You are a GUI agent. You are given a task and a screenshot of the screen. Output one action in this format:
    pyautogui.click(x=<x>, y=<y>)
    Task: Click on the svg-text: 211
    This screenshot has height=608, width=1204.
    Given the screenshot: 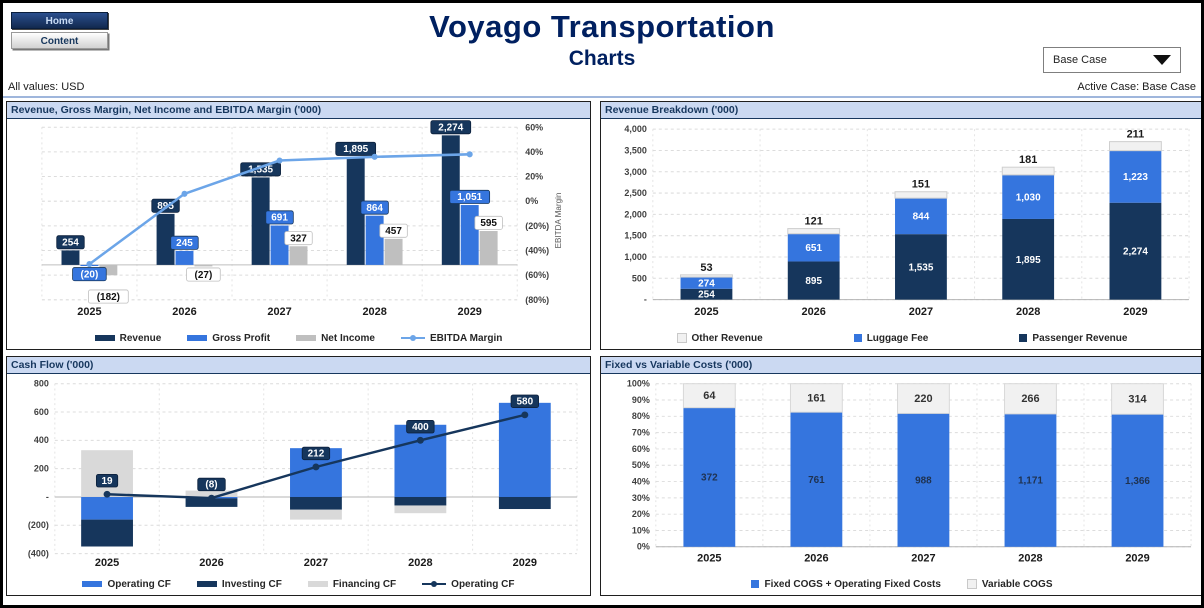 What is the action you would take?
    pyautogui.click(x=1136, y=134)
    